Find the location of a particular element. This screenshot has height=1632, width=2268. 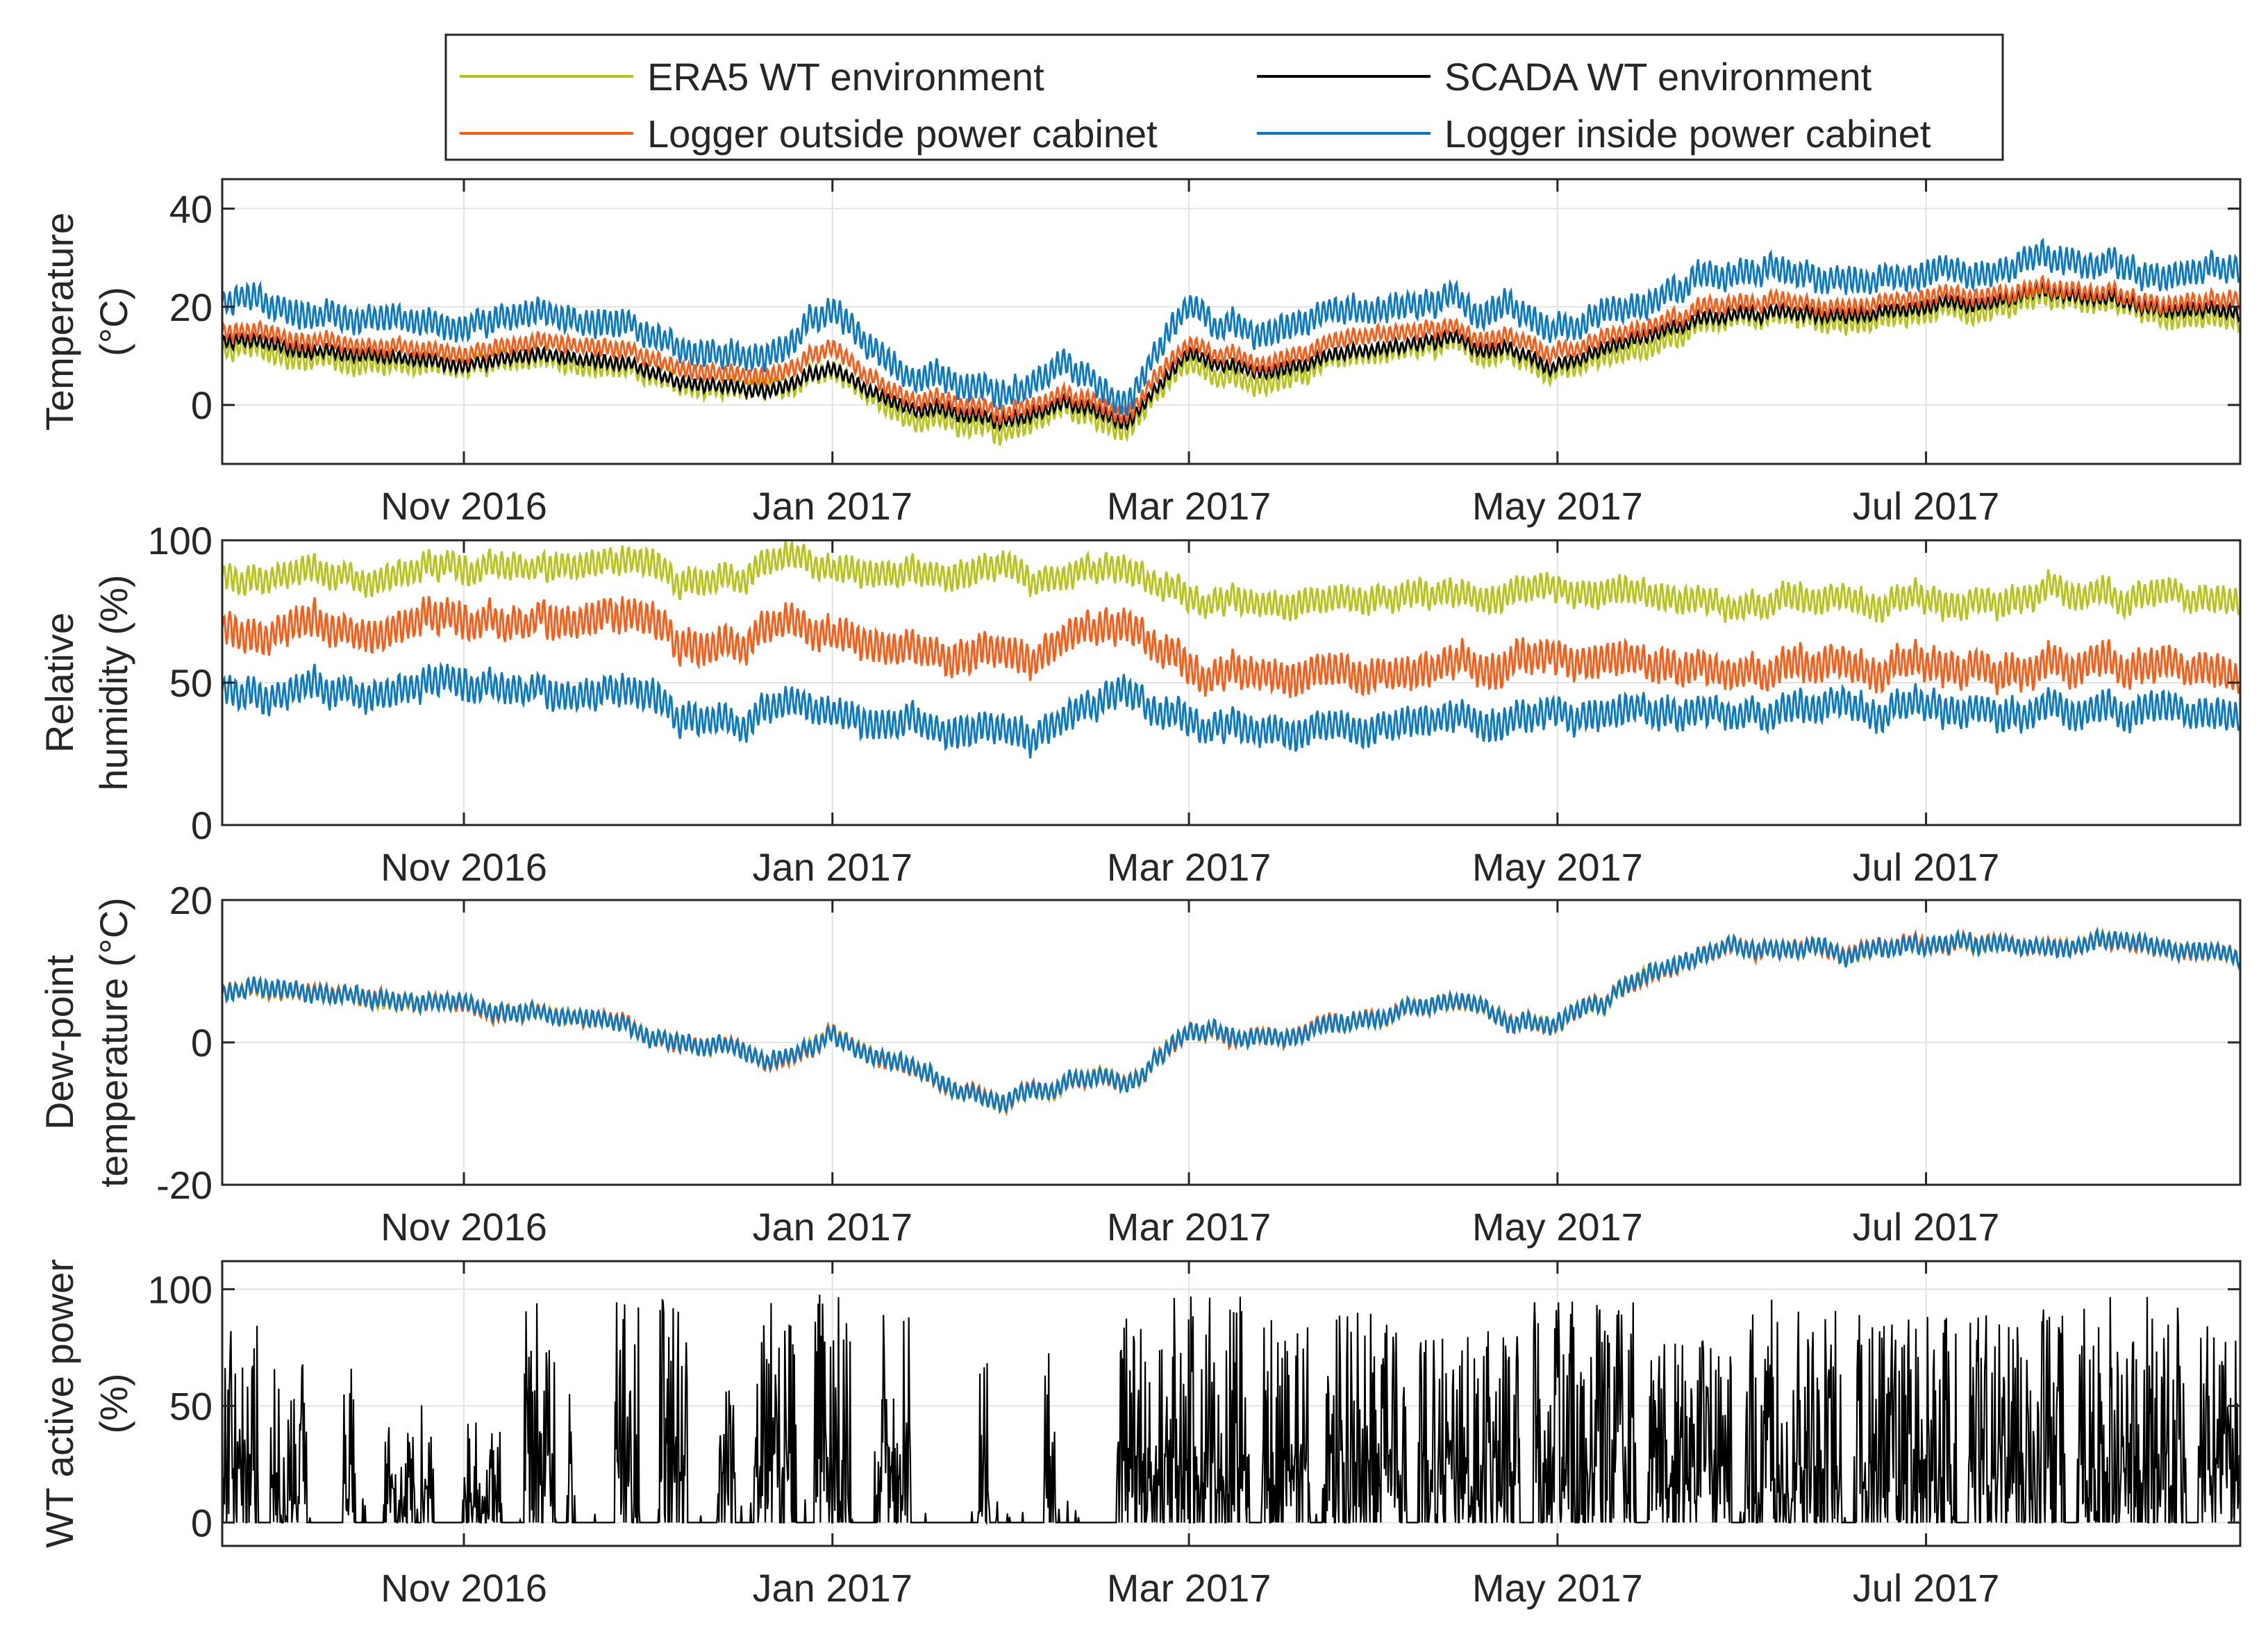

y-axis-label: humidity (%) is located at coordinates (113, 682).